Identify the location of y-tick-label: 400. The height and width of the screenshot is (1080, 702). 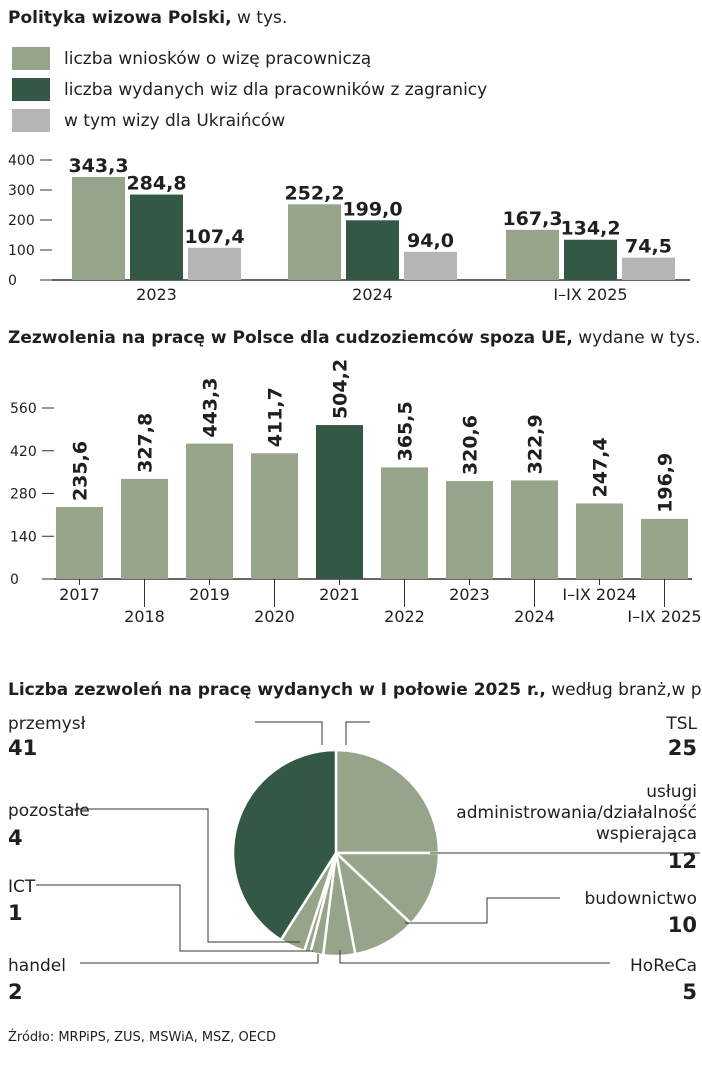
(21, 161).